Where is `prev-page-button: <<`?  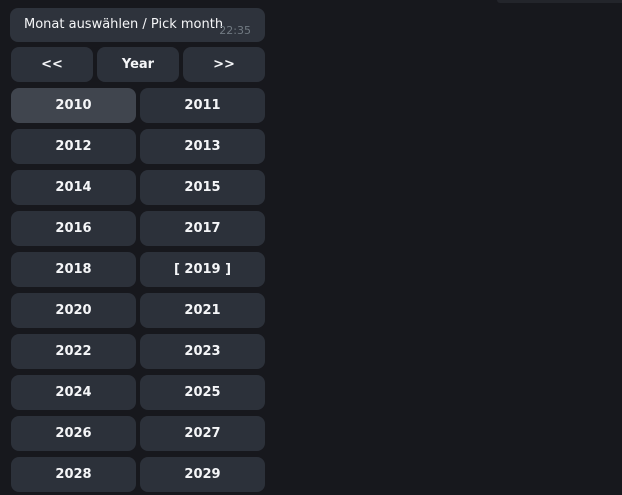
prev-page-button: << is located at coordinates (52, 64).